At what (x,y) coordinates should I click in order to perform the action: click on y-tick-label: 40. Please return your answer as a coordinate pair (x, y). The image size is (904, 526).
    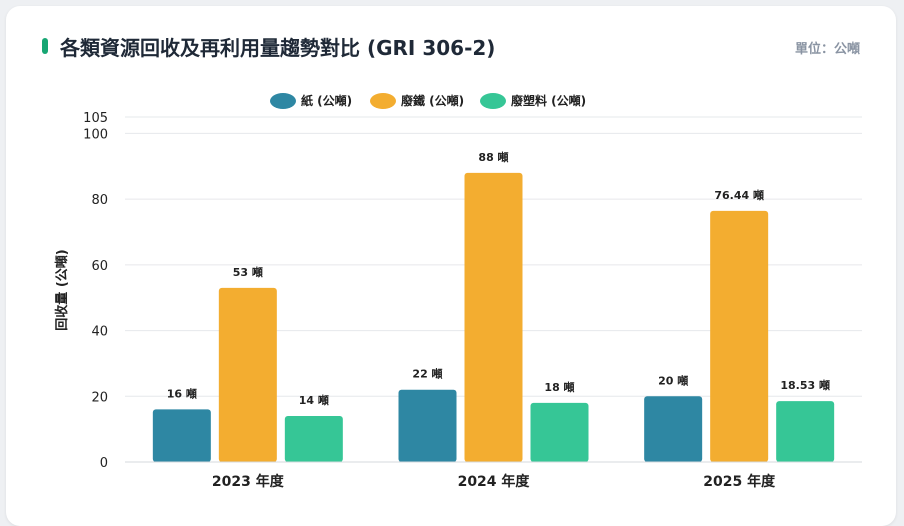
    Looking at the image, I should click on (99, 332).